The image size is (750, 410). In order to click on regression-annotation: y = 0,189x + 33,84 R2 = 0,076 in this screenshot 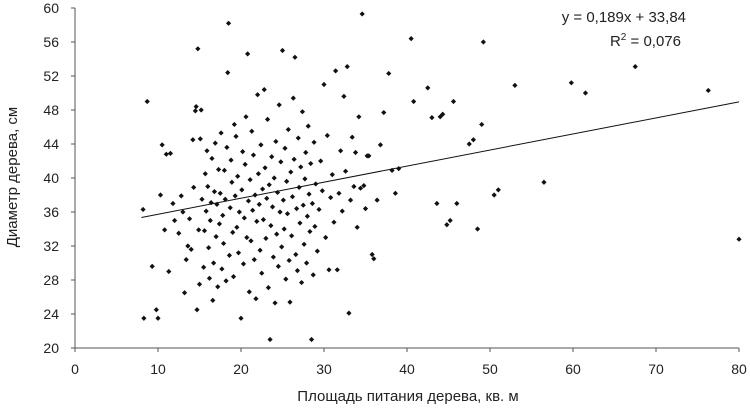, I will do `click(624, 29)`.